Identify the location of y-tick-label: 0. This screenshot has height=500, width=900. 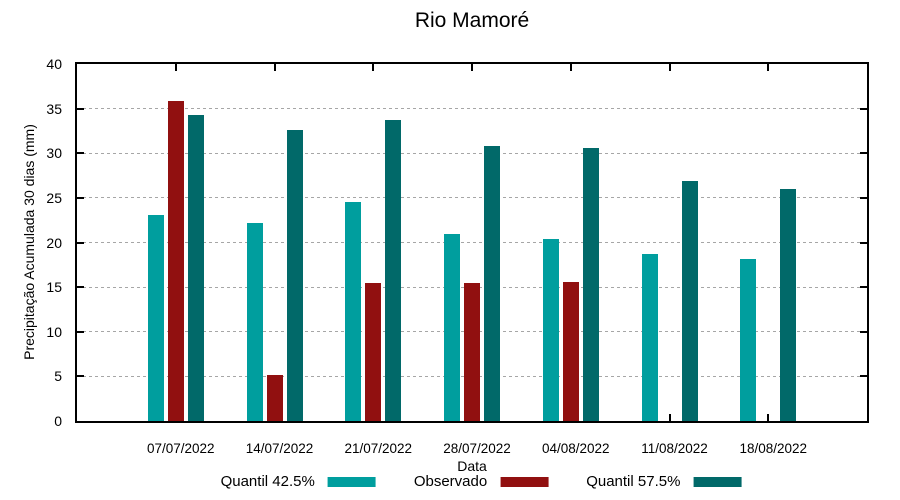
(58, 421).